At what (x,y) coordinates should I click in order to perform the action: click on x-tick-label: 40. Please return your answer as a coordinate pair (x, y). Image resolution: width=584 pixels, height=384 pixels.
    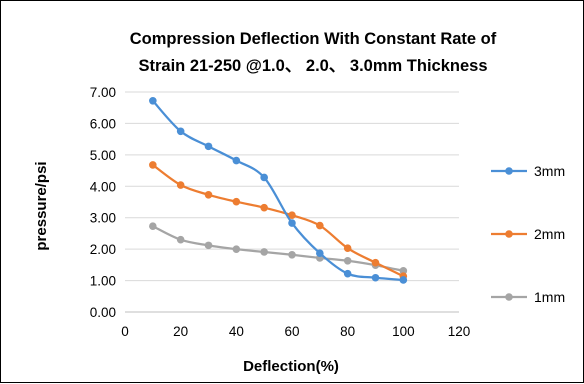
    Looking at the image, I should click on (236, 331).